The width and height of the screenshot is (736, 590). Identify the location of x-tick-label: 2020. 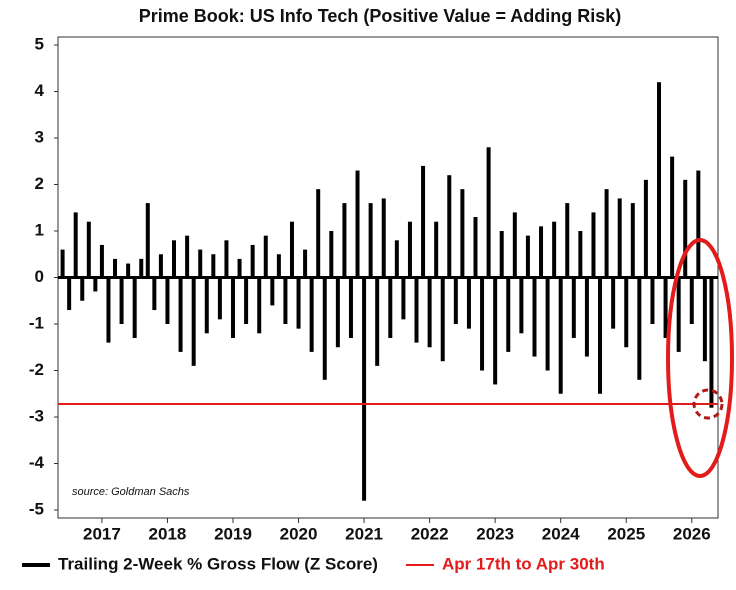
(299, 533).